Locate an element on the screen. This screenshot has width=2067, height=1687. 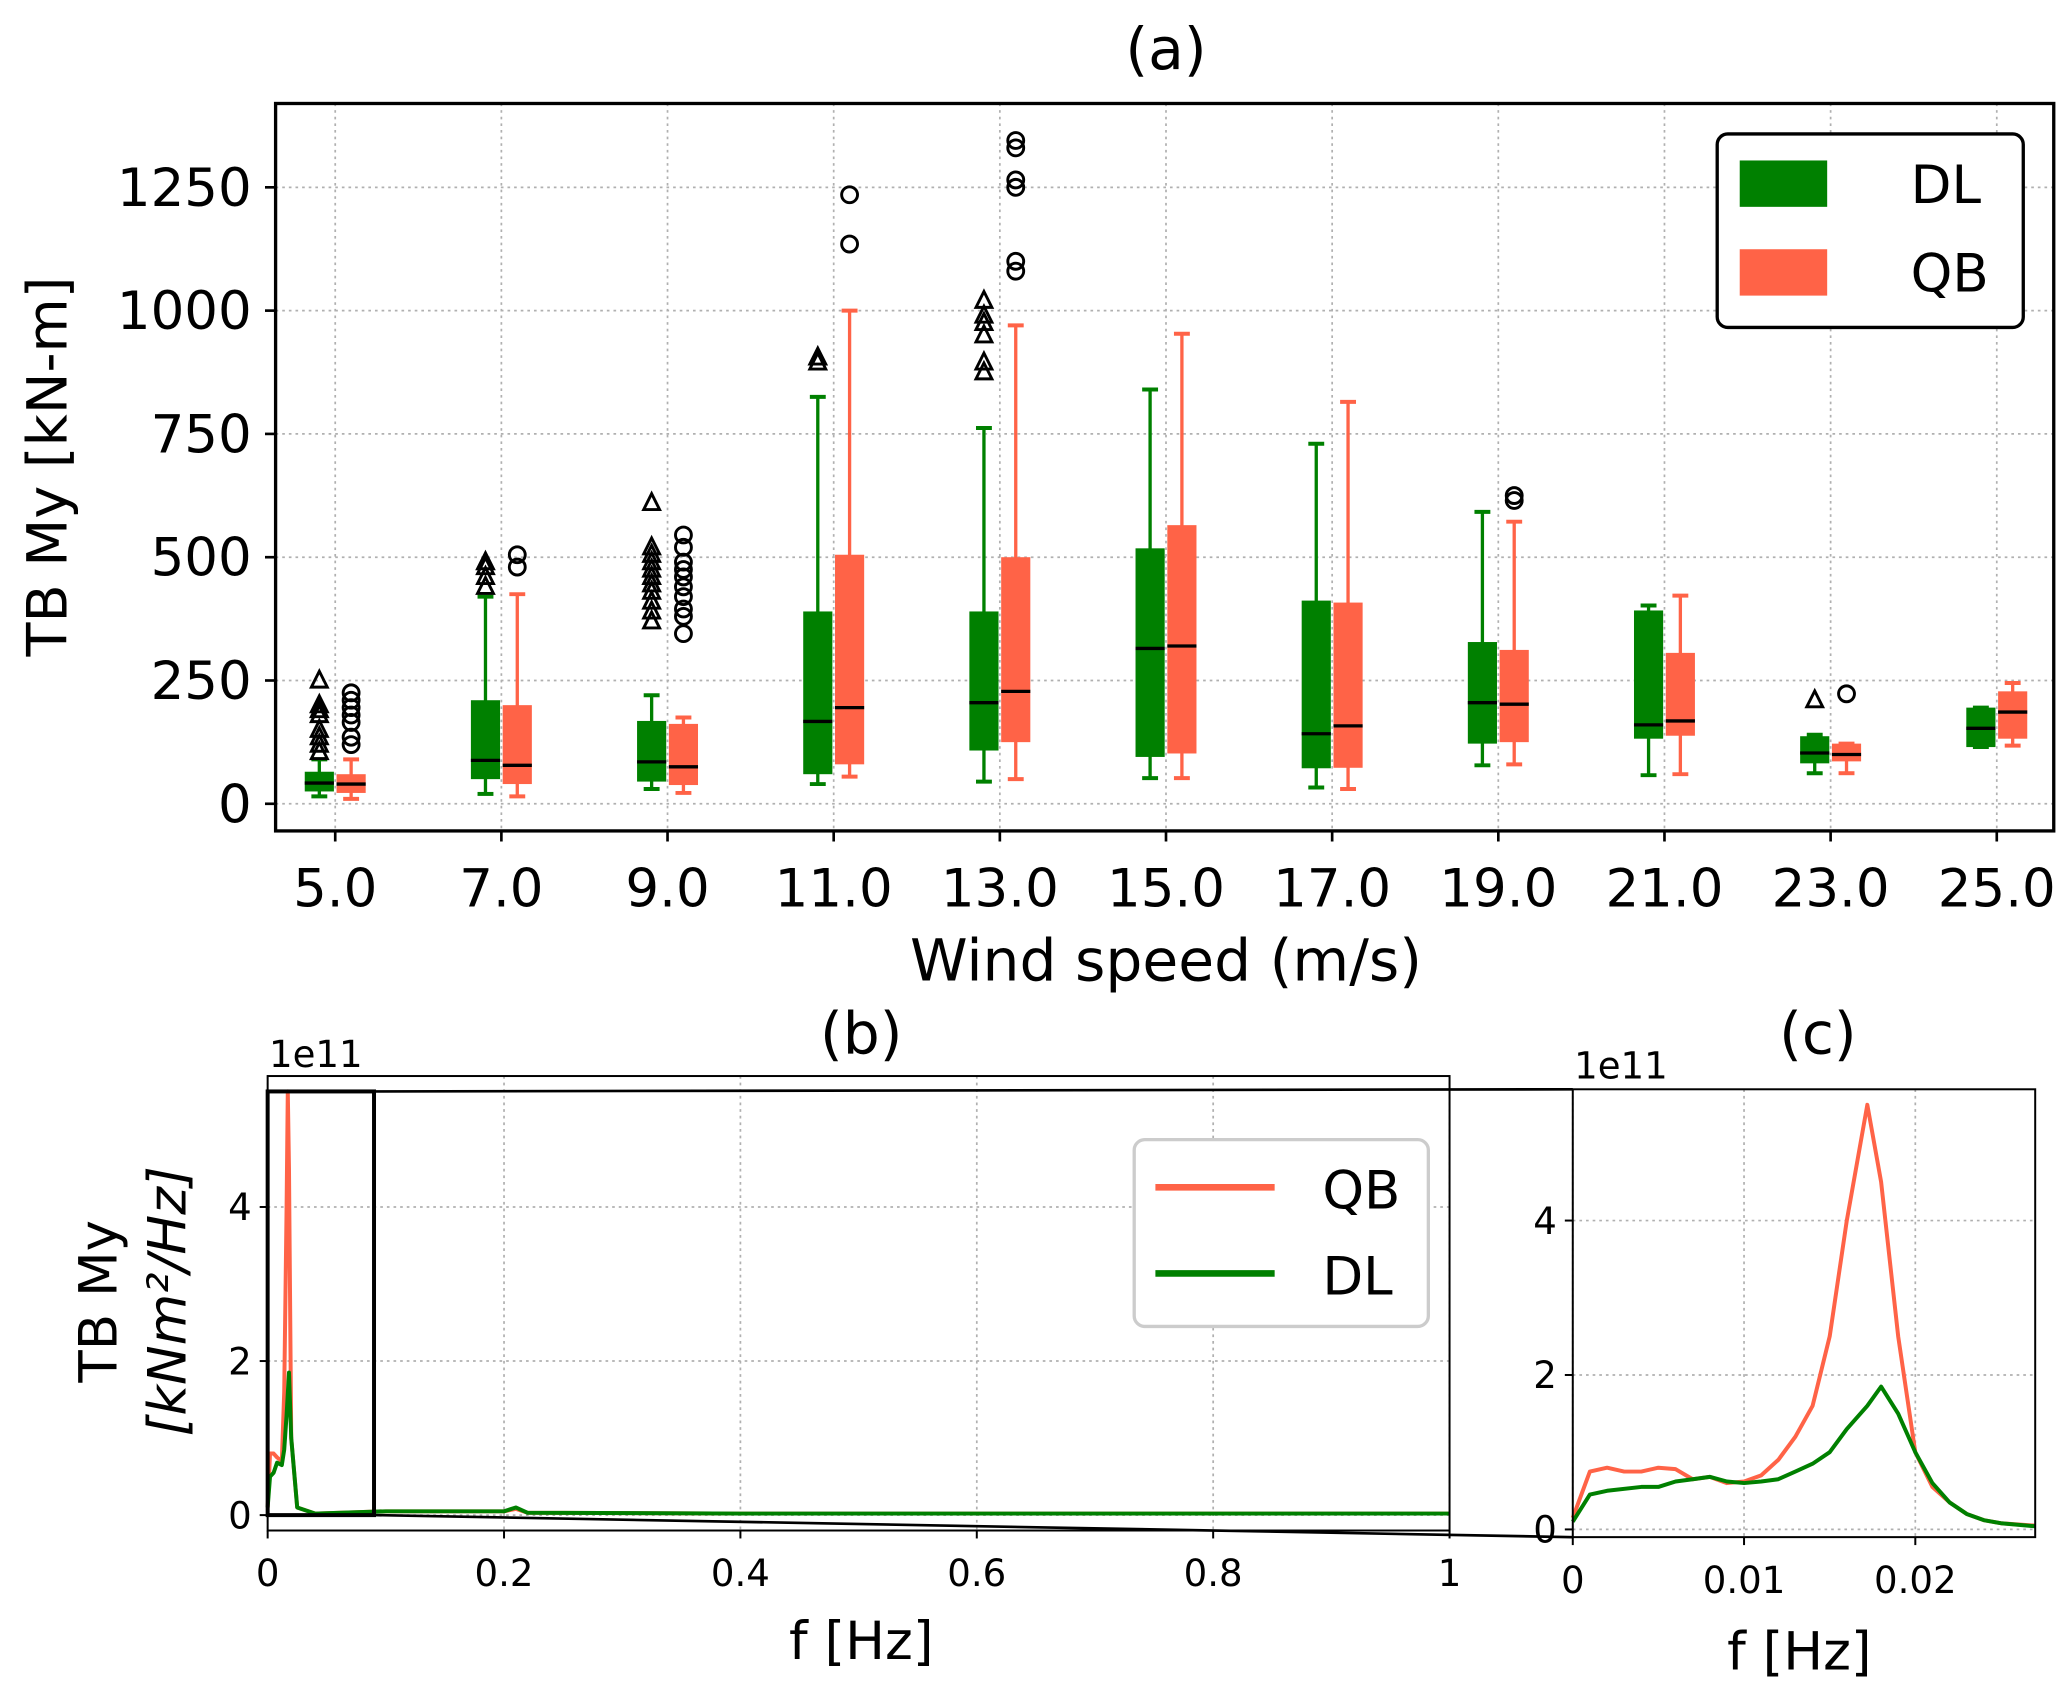
panel-c-axes is located at coordinates (1804, 1313).